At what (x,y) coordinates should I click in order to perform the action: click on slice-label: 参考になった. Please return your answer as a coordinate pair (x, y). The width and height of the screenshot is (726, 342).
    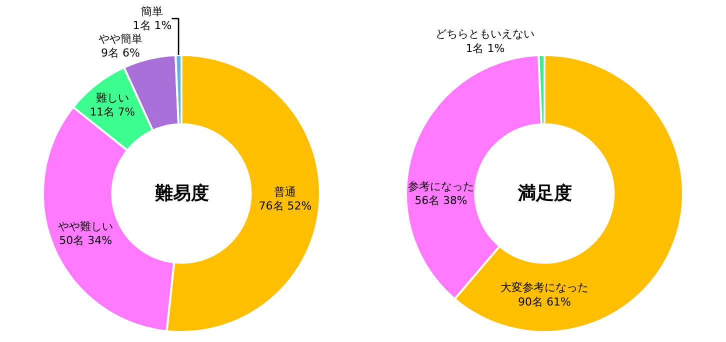
    Looking at the image, I should click on (441, 186).